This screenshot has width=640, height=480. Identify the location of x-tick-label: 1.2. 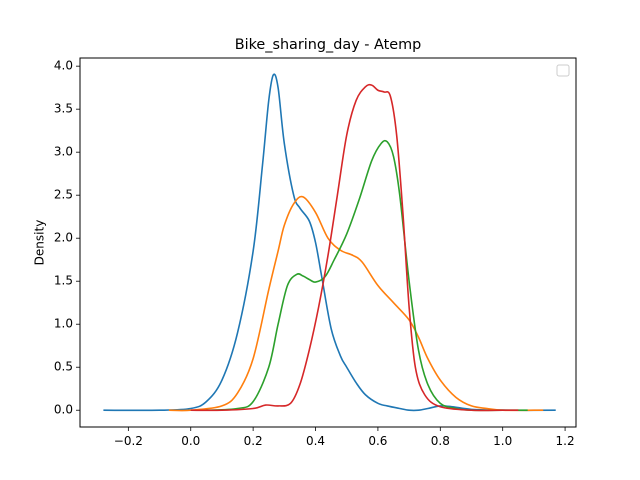
(565, 441).